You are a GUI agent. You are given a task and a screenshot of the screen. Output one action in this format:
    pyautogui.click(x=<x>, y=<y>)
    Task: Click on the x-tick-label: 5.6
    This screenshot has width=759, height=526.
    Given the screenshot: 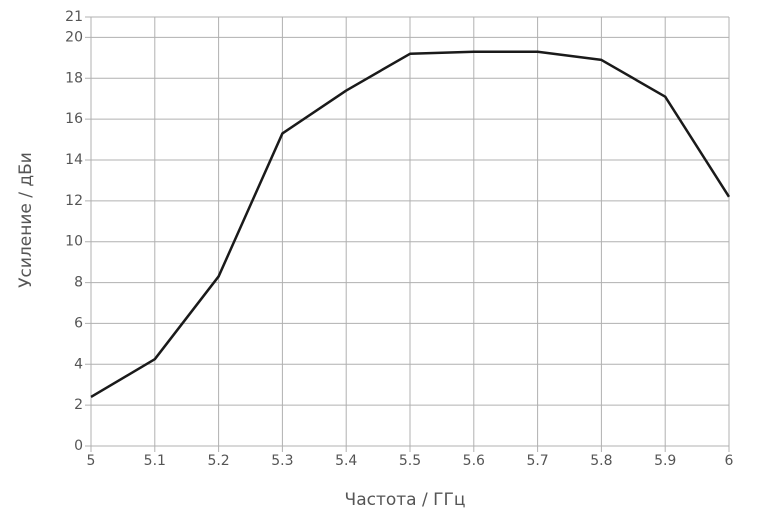 What is the action you would take?
    pyautogui.click(x=474, y=461)
    